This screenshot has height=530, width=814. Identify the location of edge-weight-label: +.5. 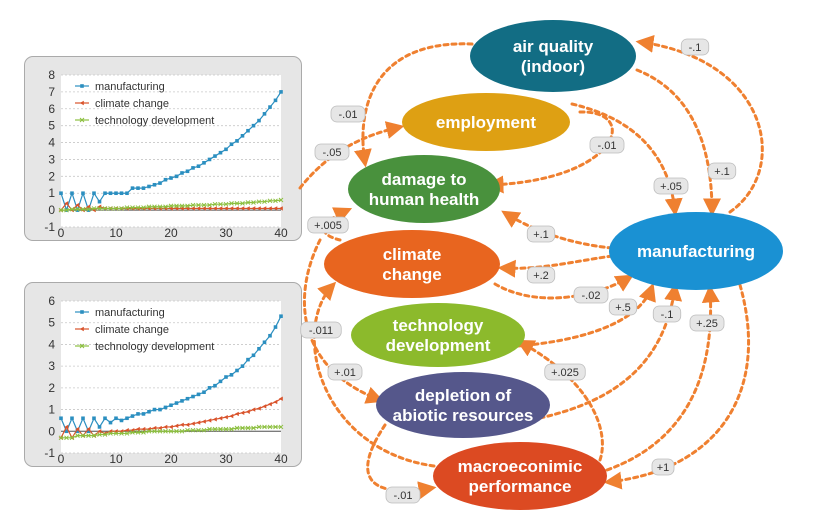
(623, 307).